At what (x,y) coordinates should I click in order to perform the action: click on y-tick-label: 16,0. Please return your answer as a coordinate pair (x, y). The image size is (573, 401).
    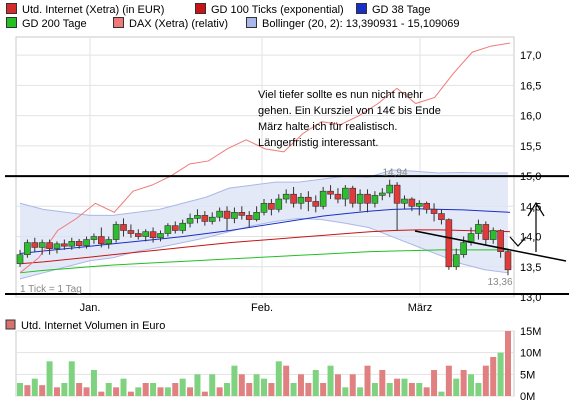
    Looking at the image, I should click on (530, 117).